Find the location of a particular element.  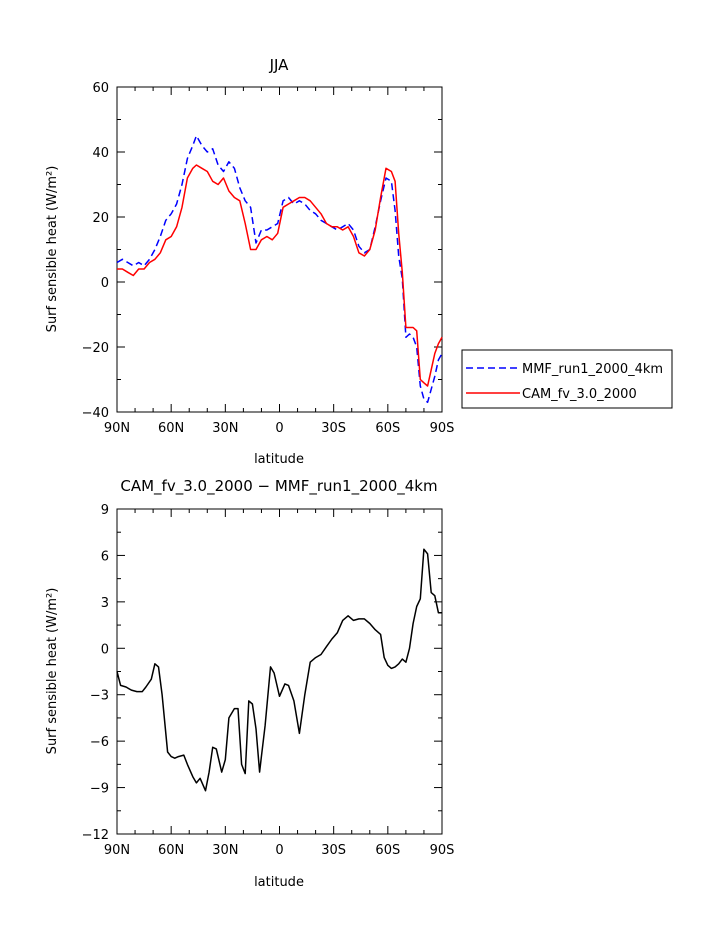

legend-box is located at coordinates (567, 379).